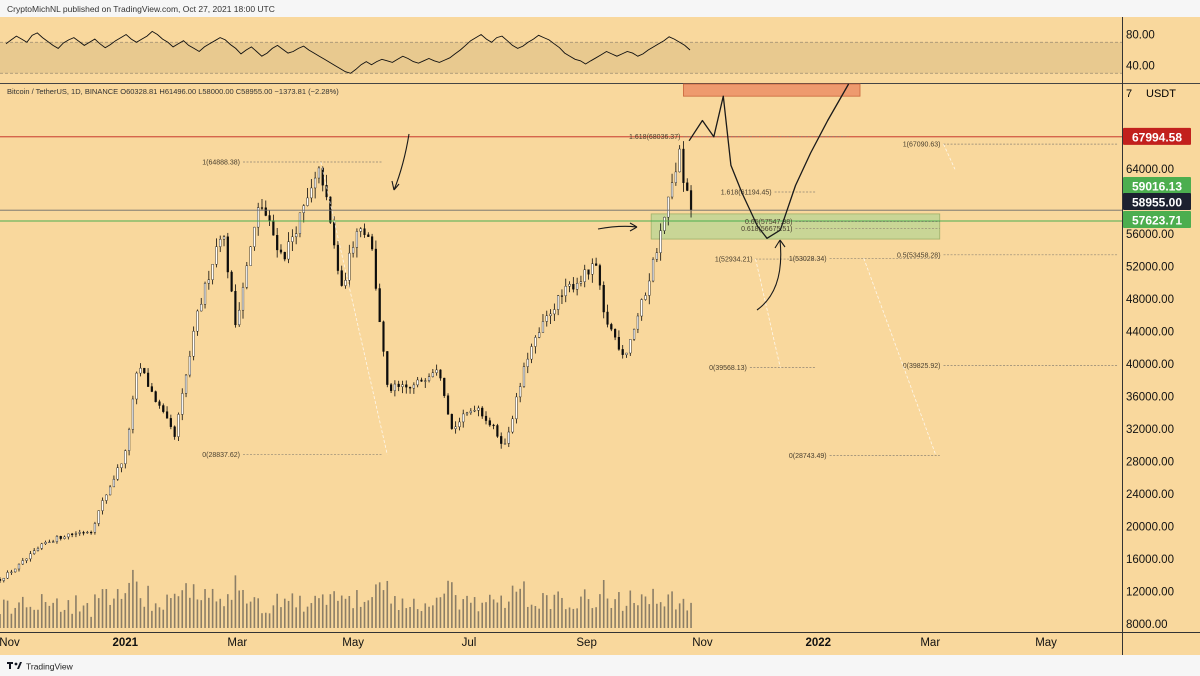 The image size is (1200, 676). What do you see at coordinates (1150, 333) in the screenshot?
I see `price-tick-label: 44000.00` at bounding box center [1150, 333].